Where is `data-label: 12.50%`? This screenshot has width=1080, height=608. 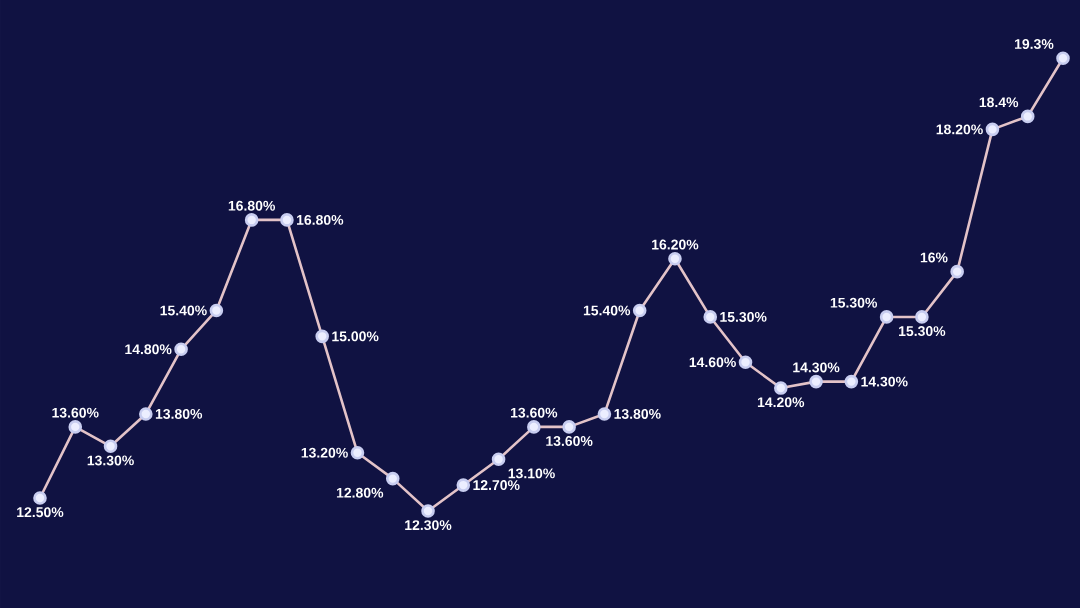 data-label: 12.50% is located at coordinates (40, 512).